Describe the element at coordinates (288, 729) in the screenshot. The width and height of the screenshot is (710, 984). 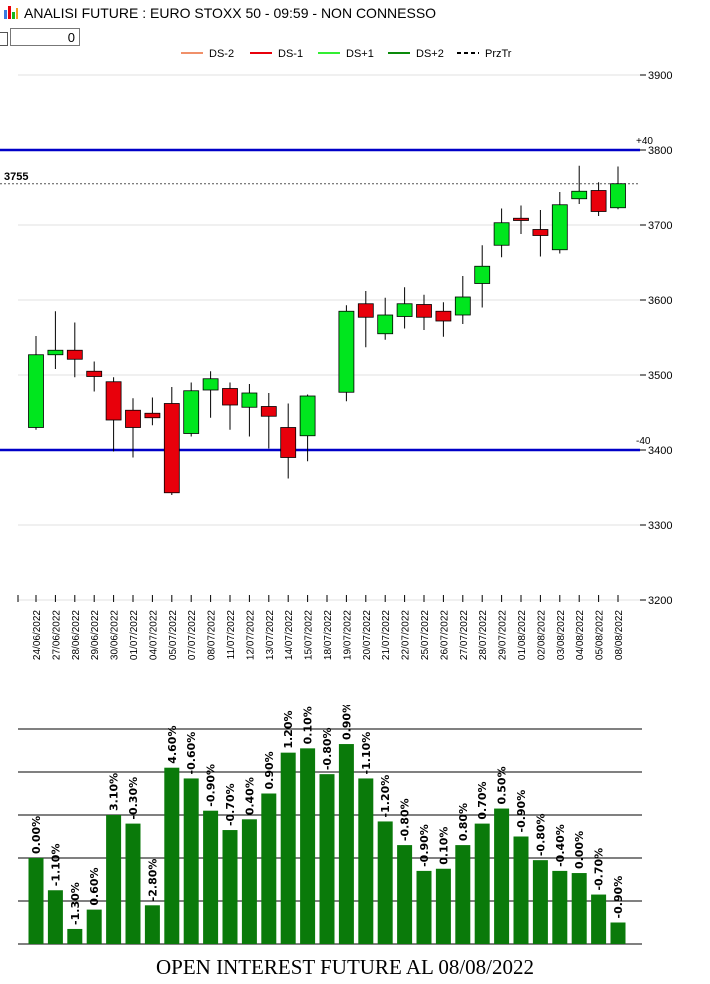
I see `oi-bar-label: 1.20%` at that location.